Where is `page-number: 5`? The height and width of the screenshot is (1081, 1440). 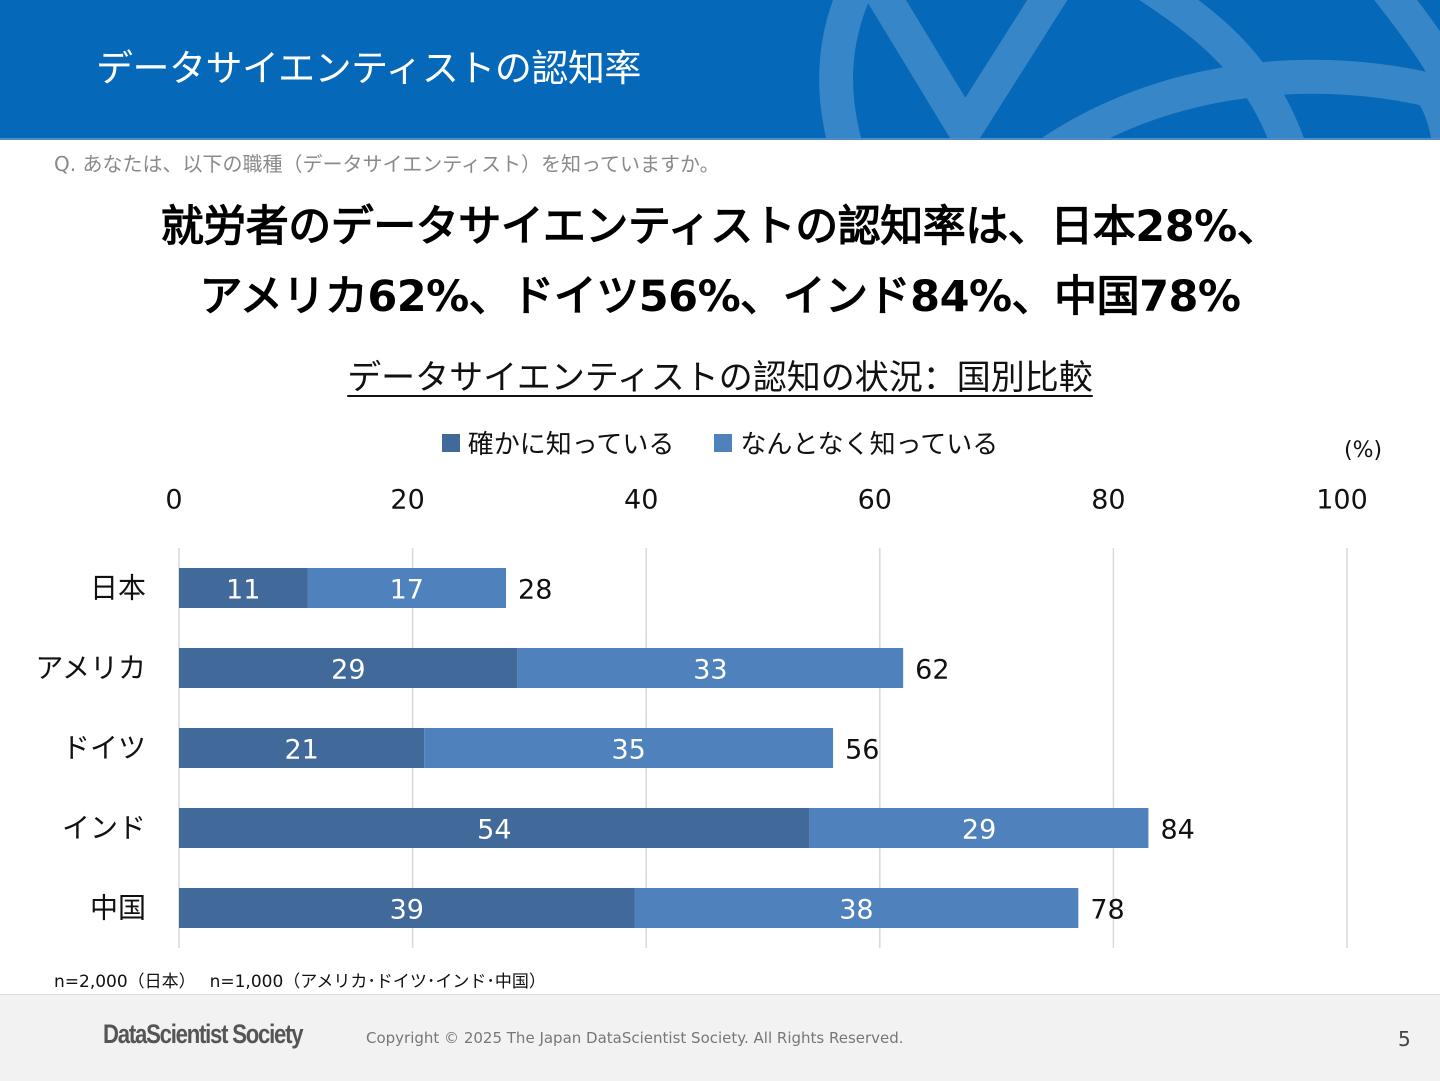
page-number: 5 is located at coordinates (1404, 1039).